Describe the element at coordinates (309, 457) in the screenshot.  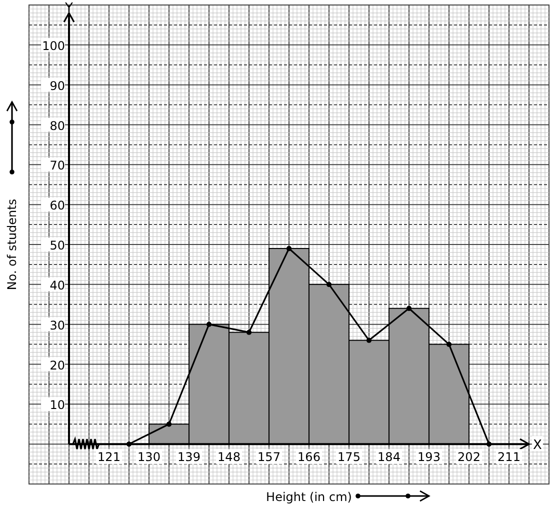
I see `x-tick-label: 166` at that location.